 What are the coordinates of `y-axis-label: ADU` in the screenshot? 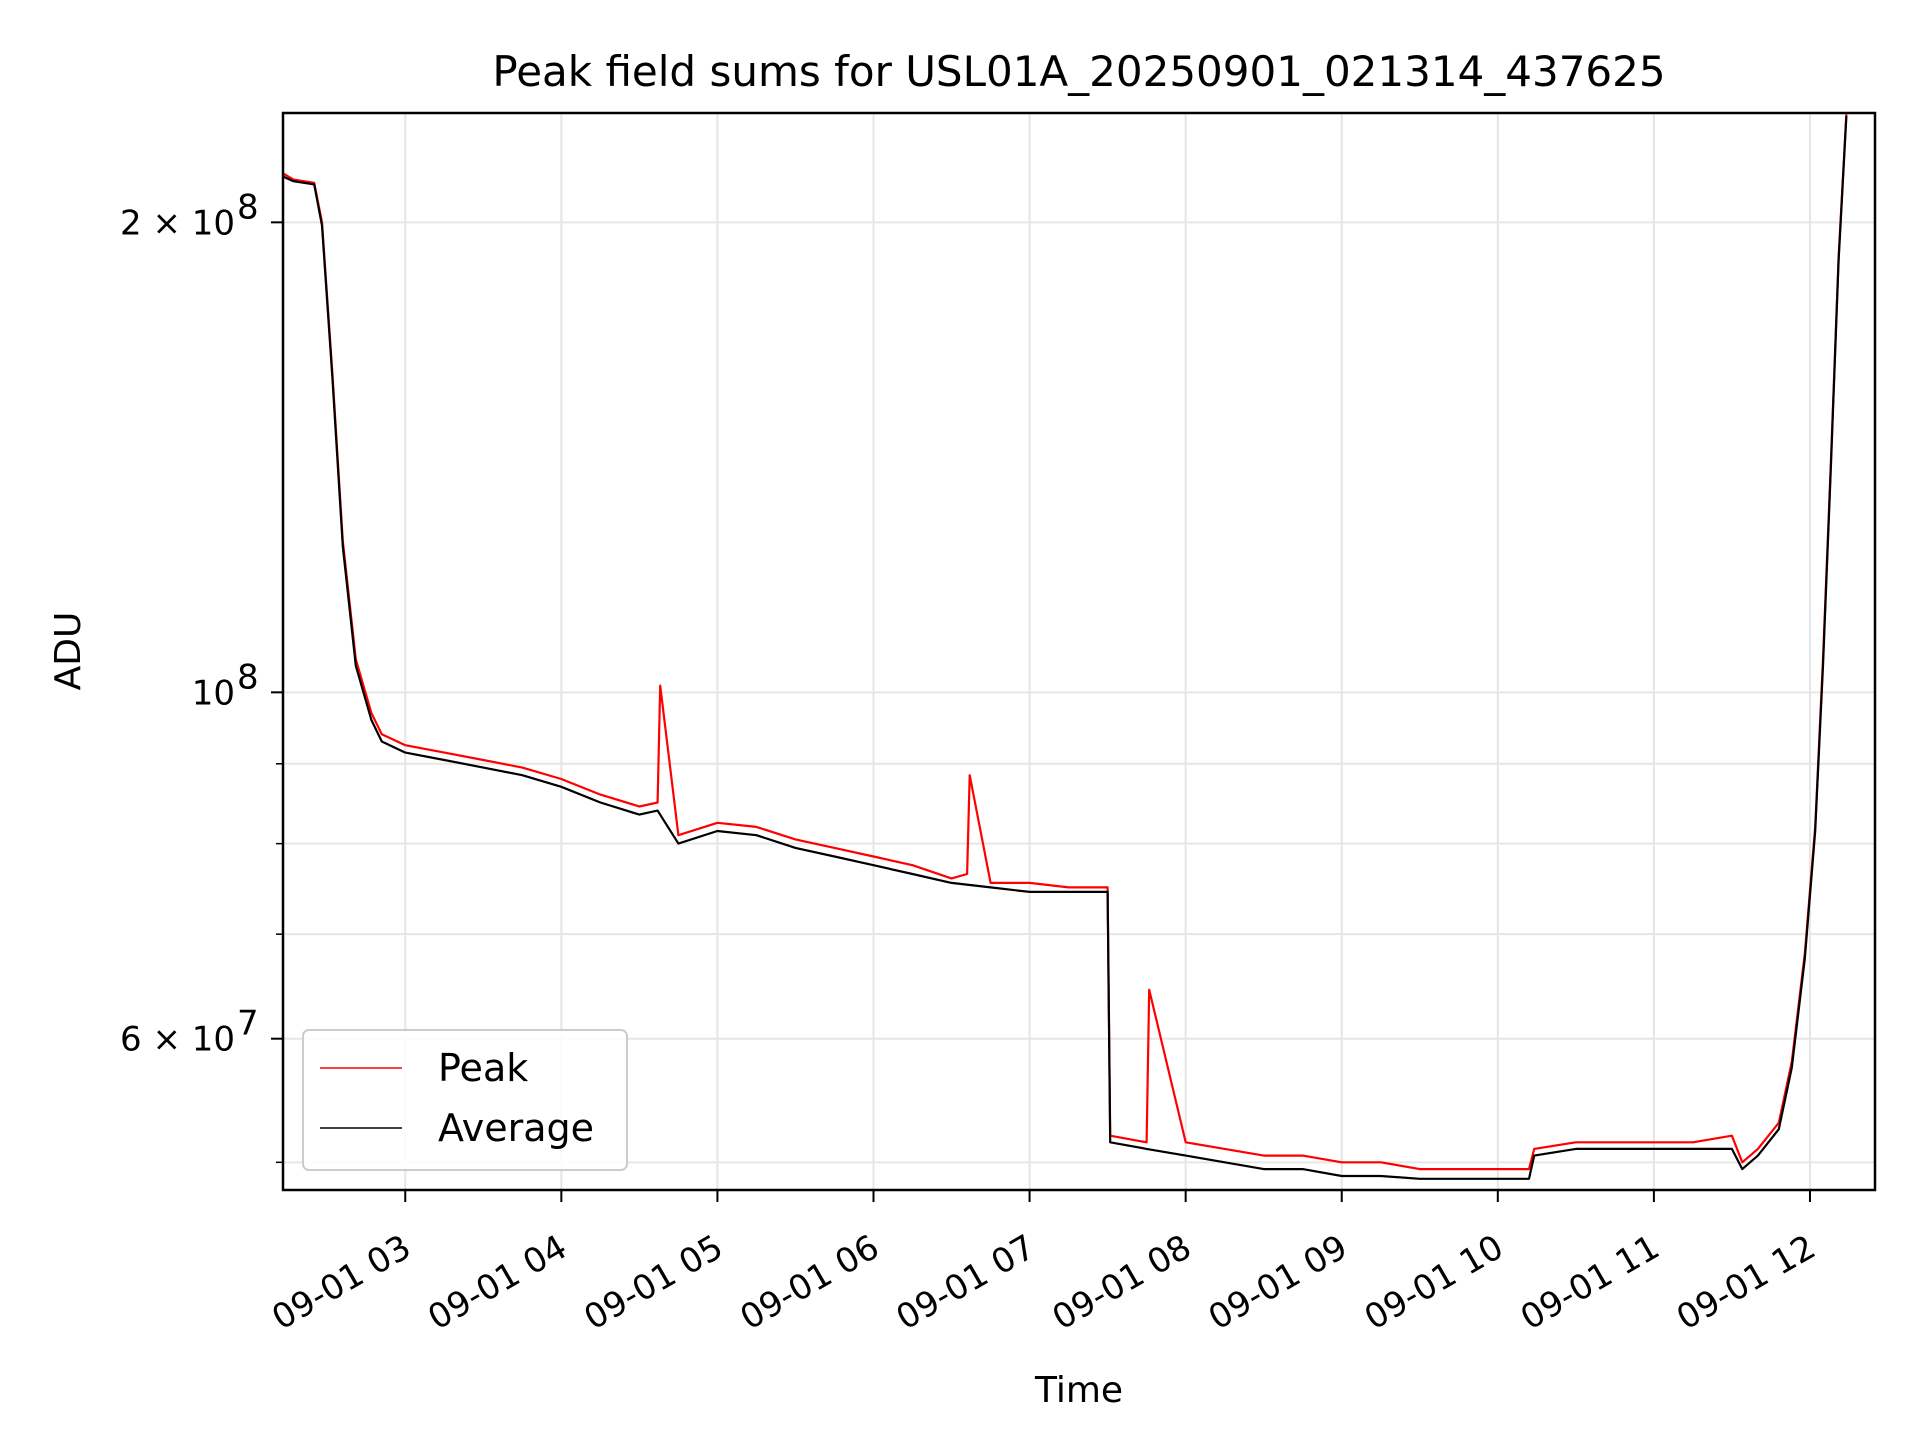 It's located at (68, 651).